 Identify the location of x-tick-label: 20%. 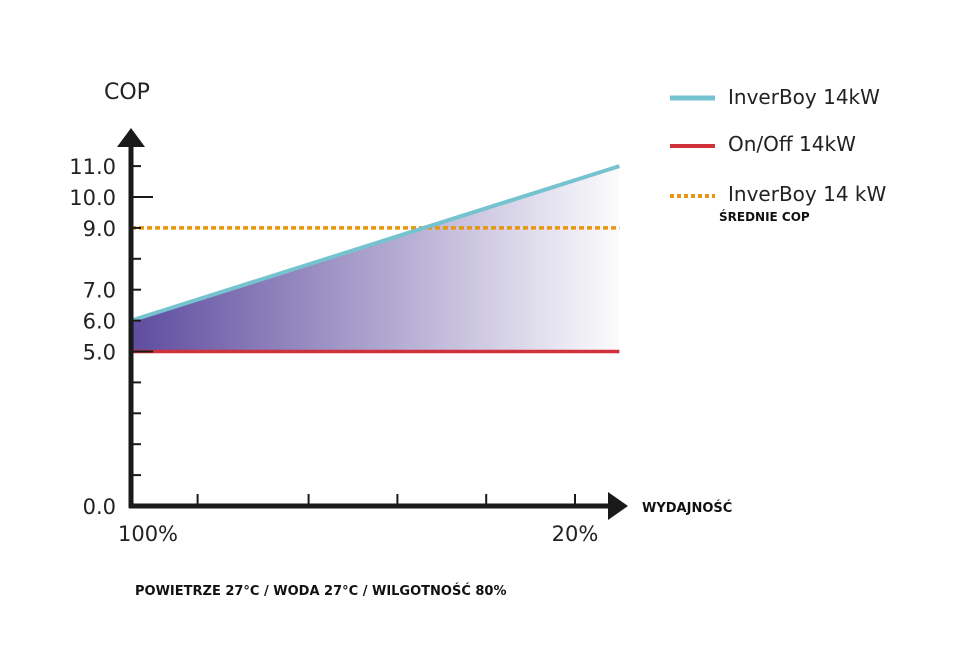
(575, 534).